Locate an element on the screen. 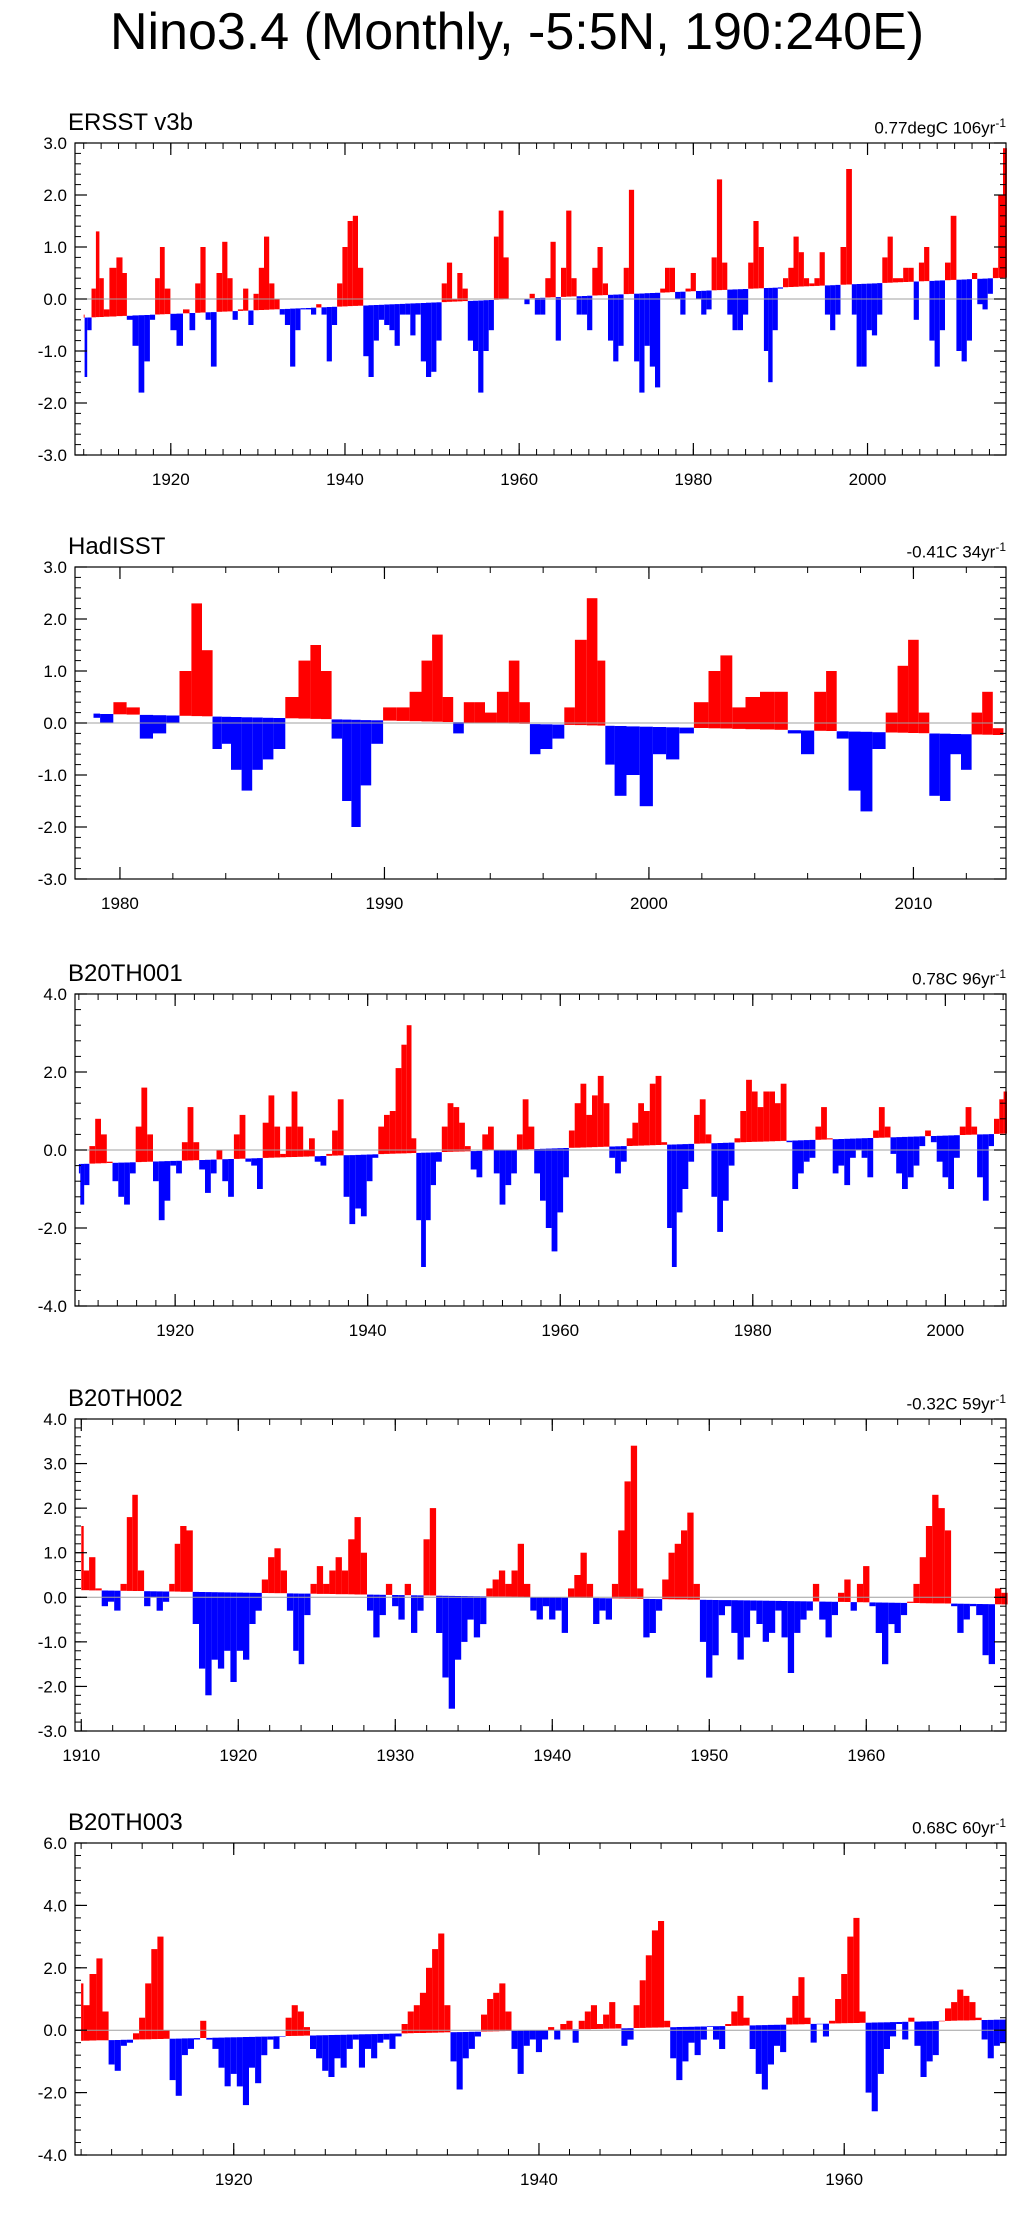 This screenshot has height=2215, width=1034. x-tick-label: 1940 is located at coordinates (552, 1755).